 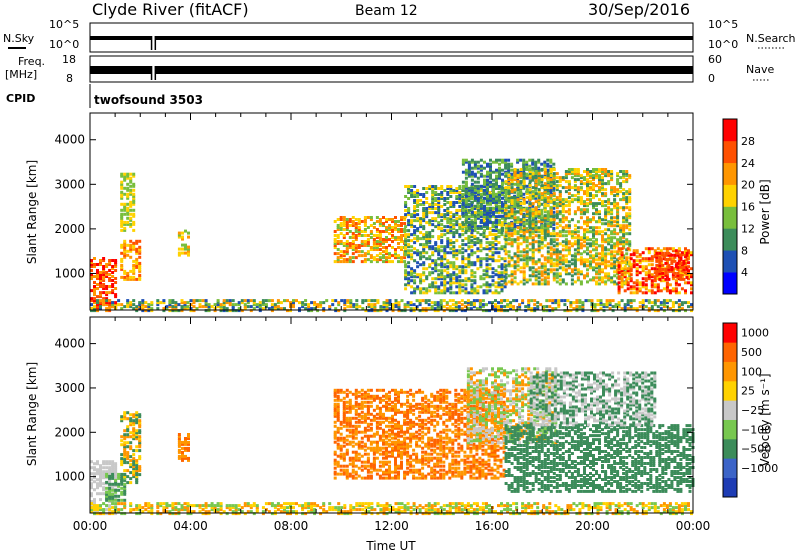 I want to click on date-title: 30/Sep/2016, so click(x=639, y=9).